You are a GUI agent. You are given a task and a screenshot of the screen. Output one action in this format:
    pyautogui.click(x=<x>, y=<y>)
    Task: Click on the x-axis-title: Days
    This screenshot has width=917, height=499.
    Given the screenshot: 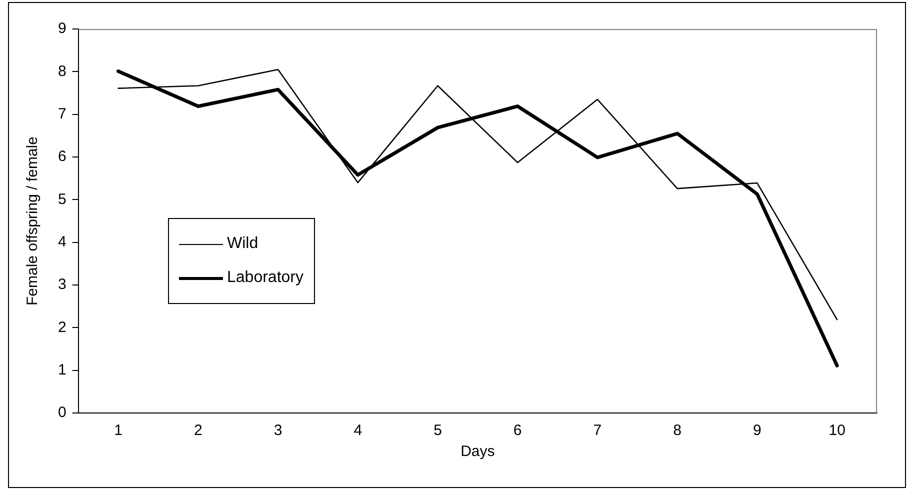 What is the action you would take?
    pyautogui.click(x=477, y=451)
    